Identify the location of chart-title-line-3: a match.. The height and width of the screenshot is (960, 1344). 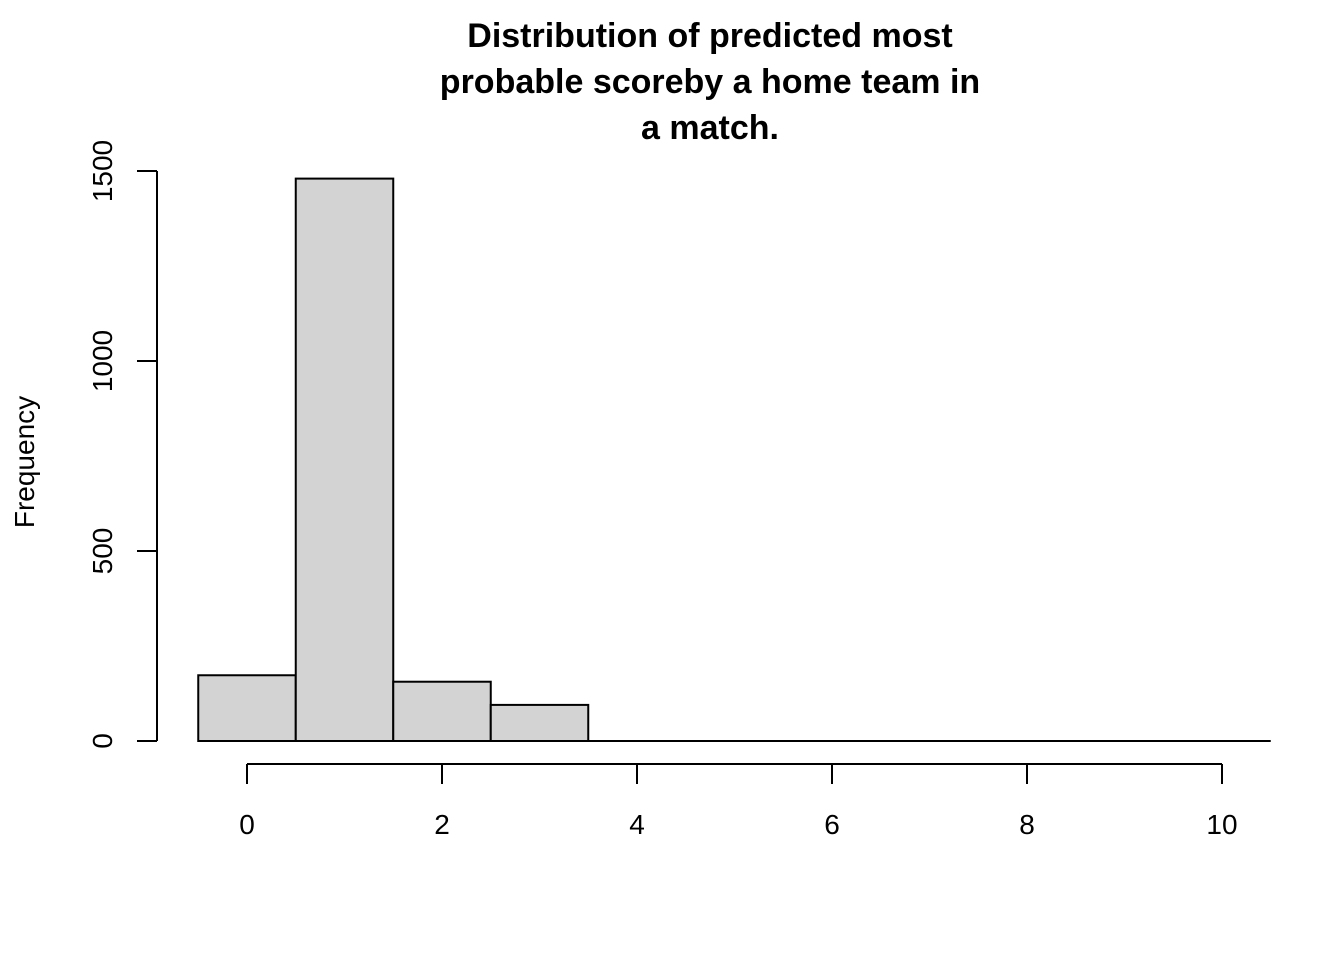
(710, 128).